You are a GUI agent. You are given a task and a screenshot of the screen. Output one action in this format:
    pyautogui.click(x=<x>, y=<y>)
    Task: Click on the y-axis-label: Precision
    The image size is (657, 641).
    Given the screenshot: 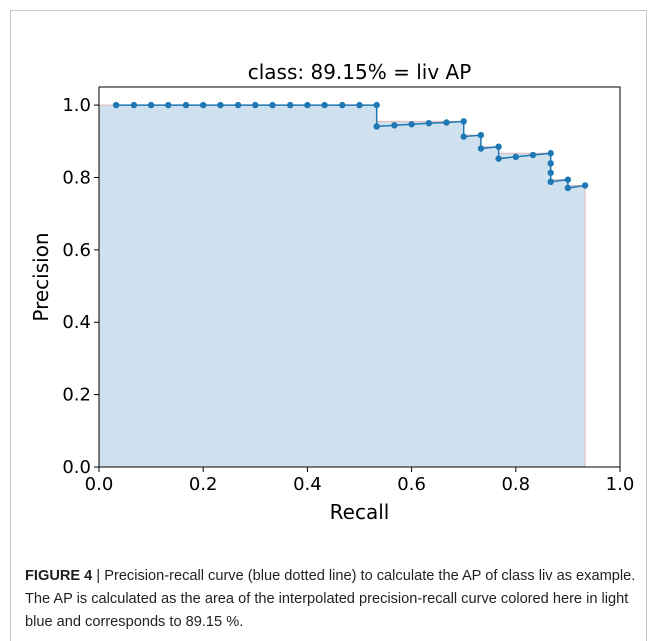 What is the action you would take?
    pyautogui.click(x=41, y=276)
    